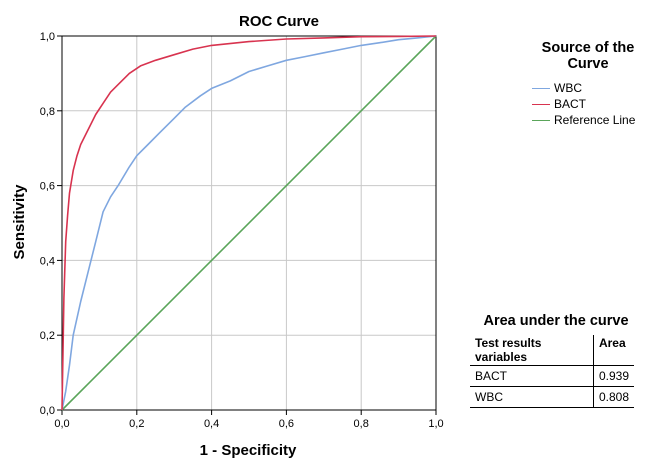  I want to click on auc-row-area: 0.939, so click(613, 376).